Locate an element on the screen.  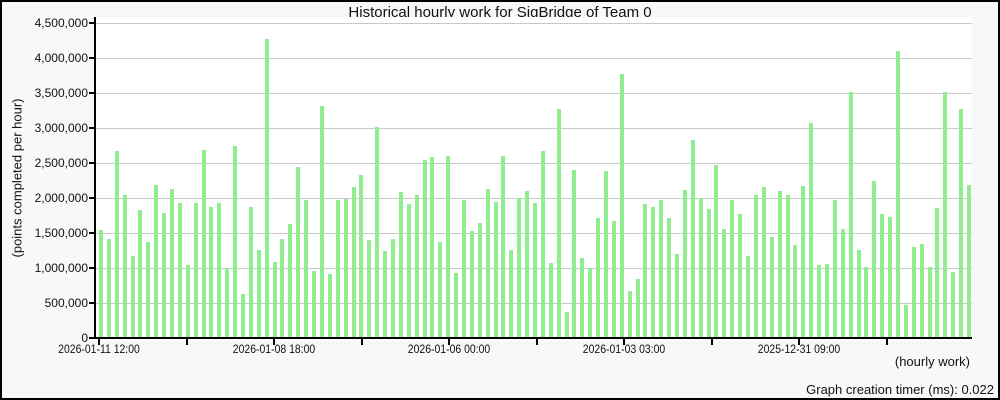
y-axis-tick-label: 0 is located at coordinates (84, 338).